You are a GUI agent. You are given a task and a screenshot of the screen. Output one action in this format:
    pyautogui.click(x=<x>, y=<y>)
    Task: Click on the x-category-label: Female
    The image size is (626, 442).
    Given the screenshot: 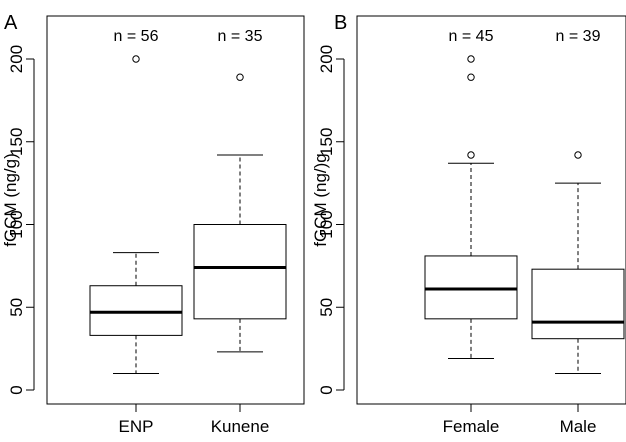 What is the action you would take?
    pyautogui.click(x=471, y=426)
    